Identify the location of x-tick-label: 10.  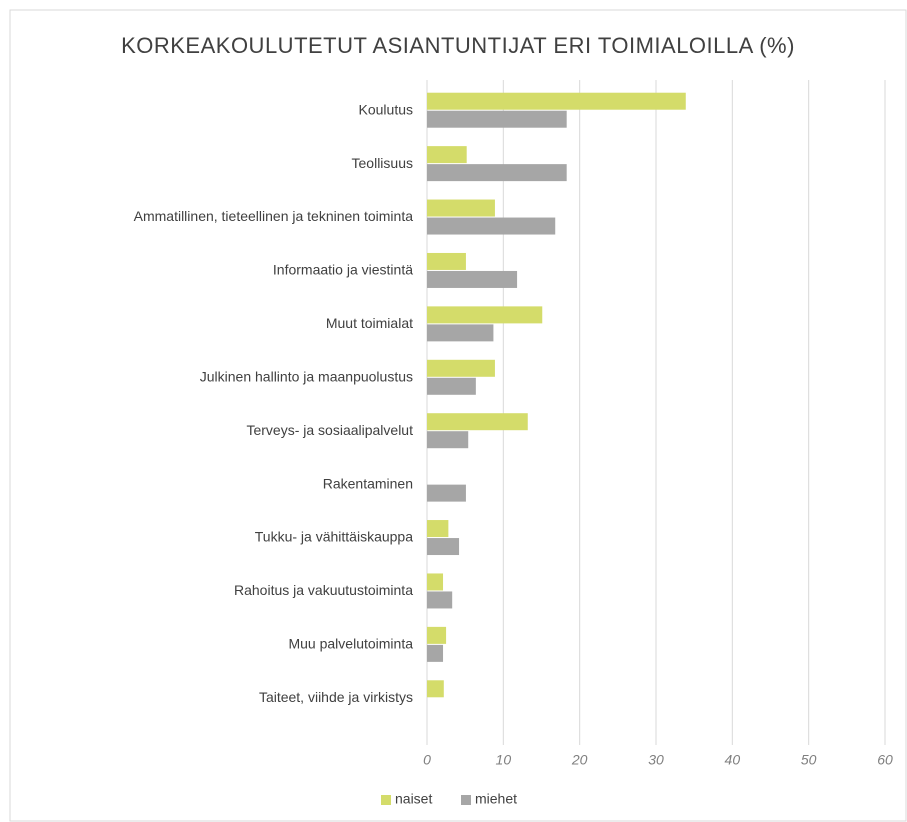
(504, 760).